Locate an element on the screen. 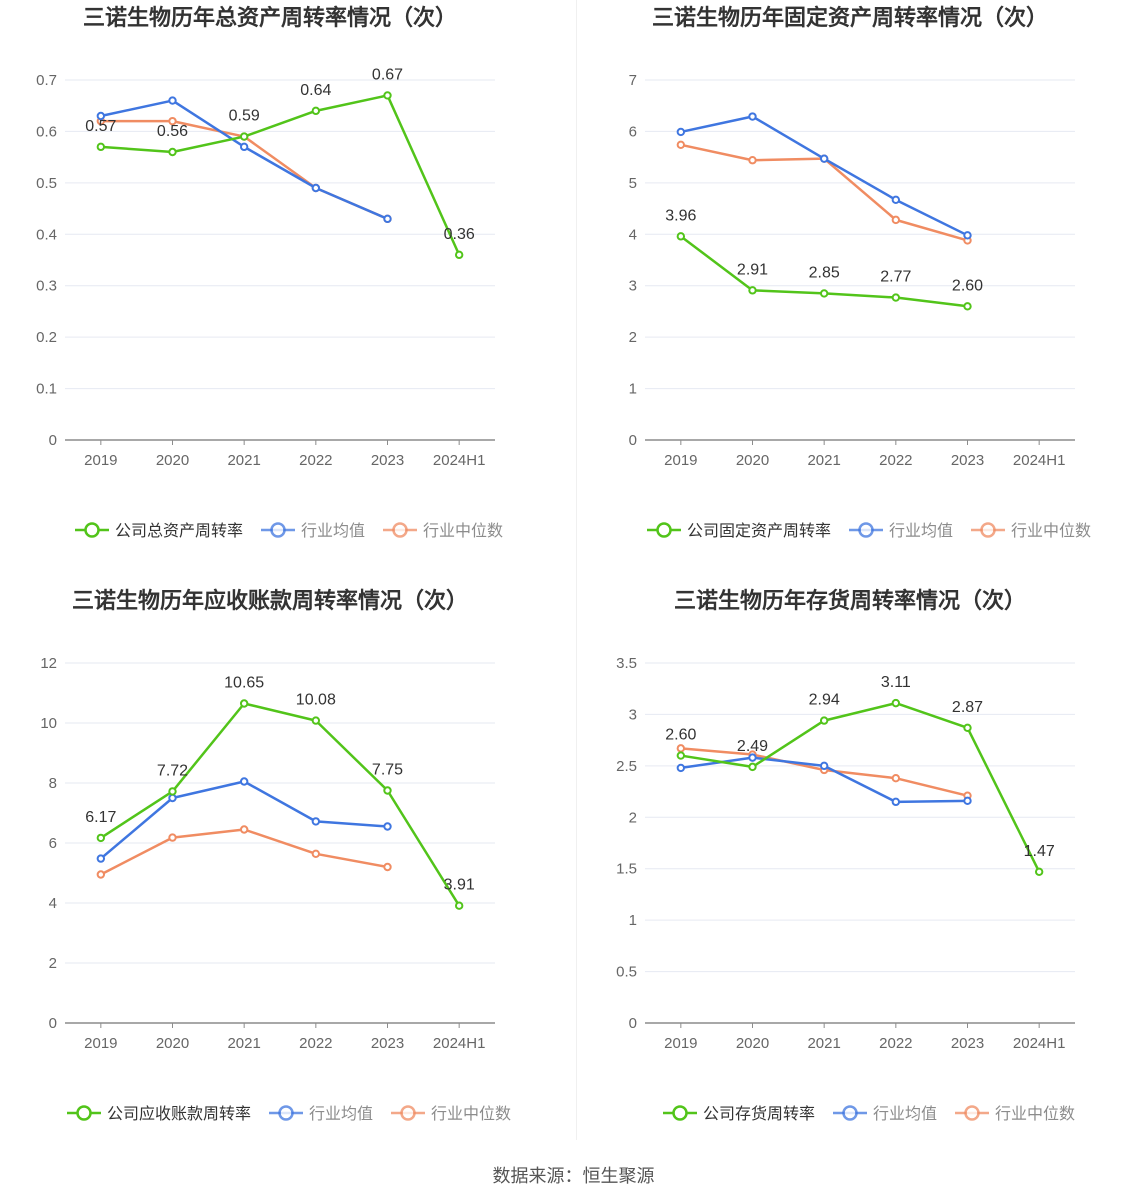  y-tick-label: 0.7 is located at coordinates (46, 80).